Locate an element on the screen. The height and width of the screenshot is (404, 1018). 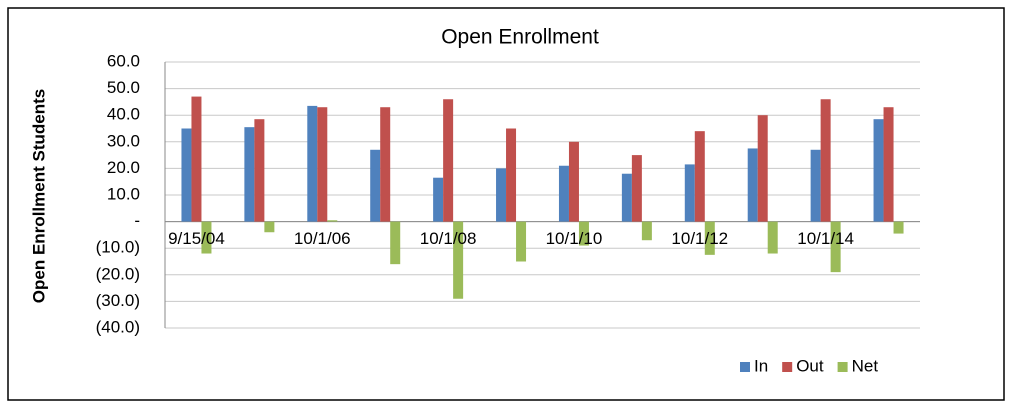
x-tick-label: 10/1/06 is located at coordinates (322, 238).